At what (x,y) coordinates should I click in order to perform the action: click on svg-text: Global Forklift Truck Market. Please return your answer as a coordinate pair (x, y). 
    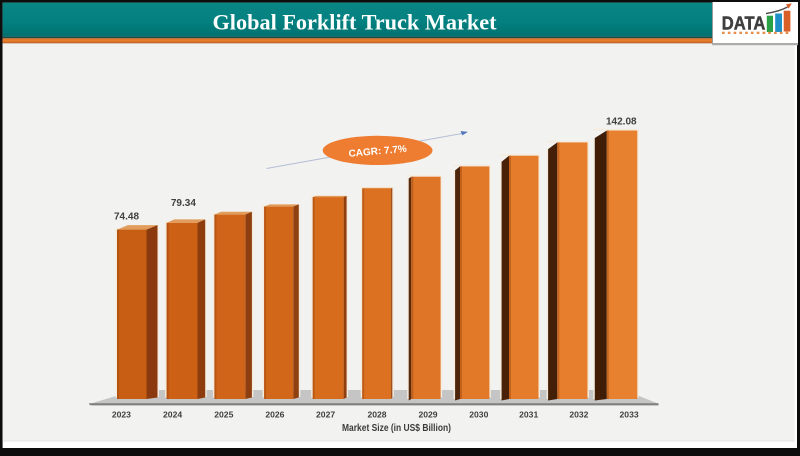
    Looking at the image, I should click on (355, 22).